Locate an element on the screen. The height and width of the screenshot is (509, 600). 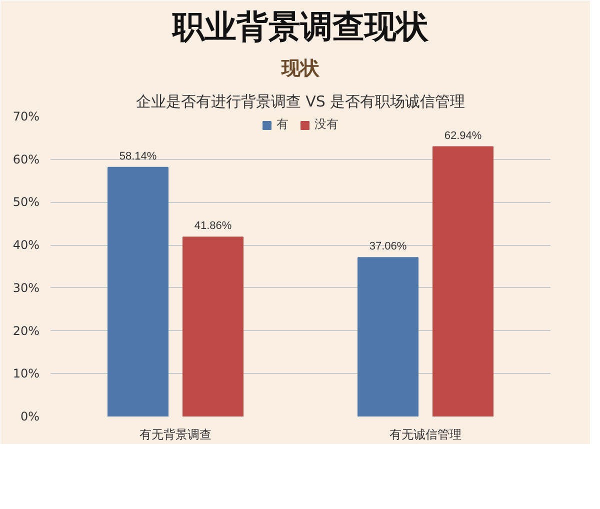
chart-subtitle: 现状 is located at coordinates (300, 69).